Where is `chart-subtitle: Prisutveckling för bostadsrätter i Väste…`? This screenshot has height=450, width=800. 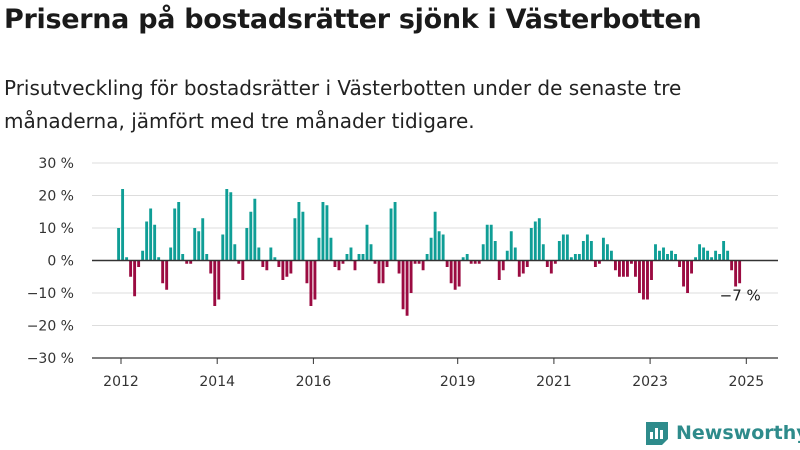
chart-subtitle: Prisutveckling för bostadsrätter i Väste… is located at coordinates (343, 104).